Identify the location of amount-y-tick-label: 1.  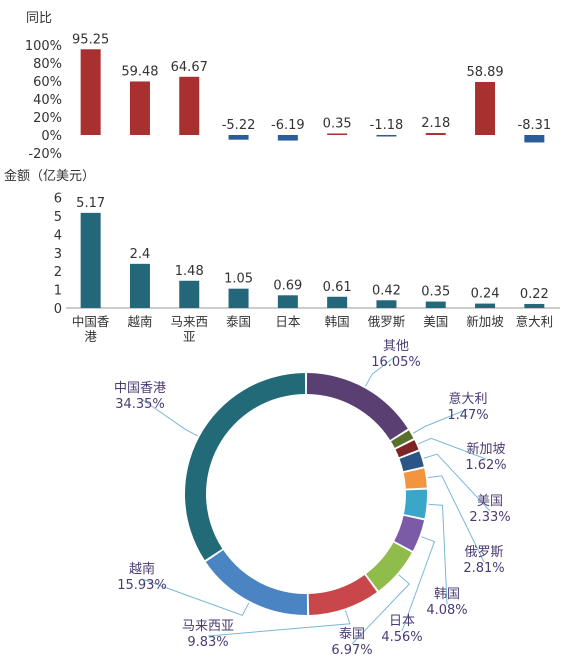
(58, 291).